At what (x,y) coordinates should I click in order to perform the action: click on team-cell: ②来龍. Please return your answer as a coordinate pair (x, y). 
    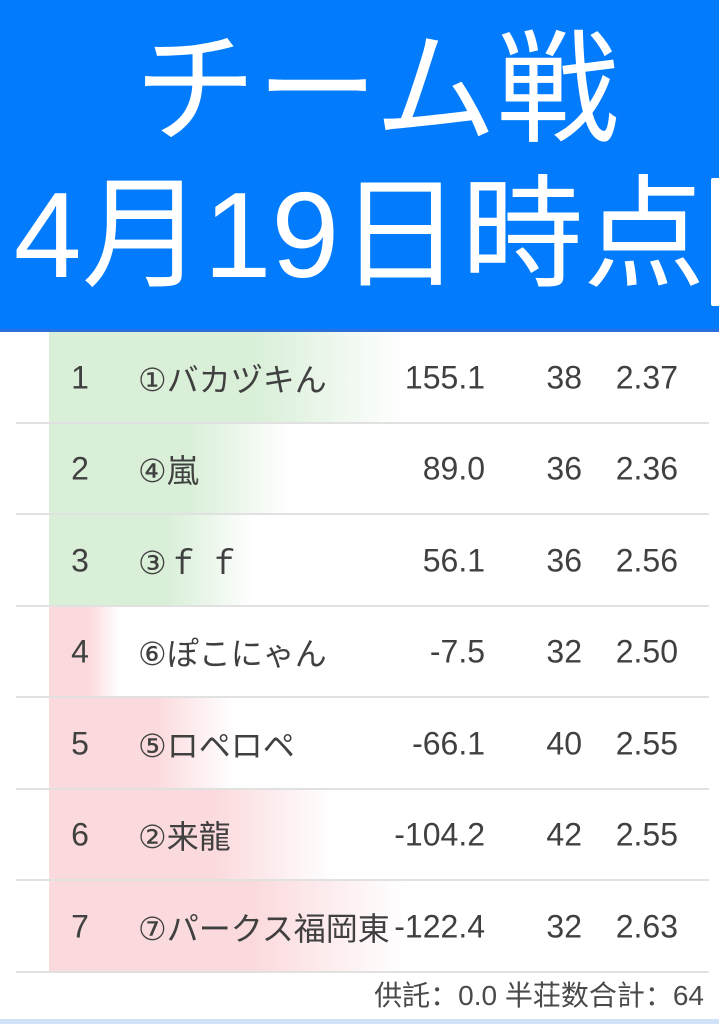
    Looking at the image, I should click on (184, 837).